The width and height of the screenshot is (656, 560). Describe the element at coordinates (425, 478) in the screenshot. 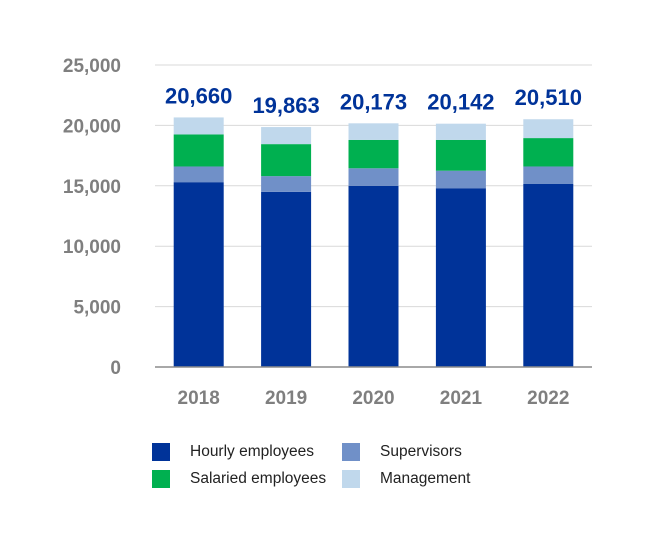

I see `legend-label-management: Management` at that location.